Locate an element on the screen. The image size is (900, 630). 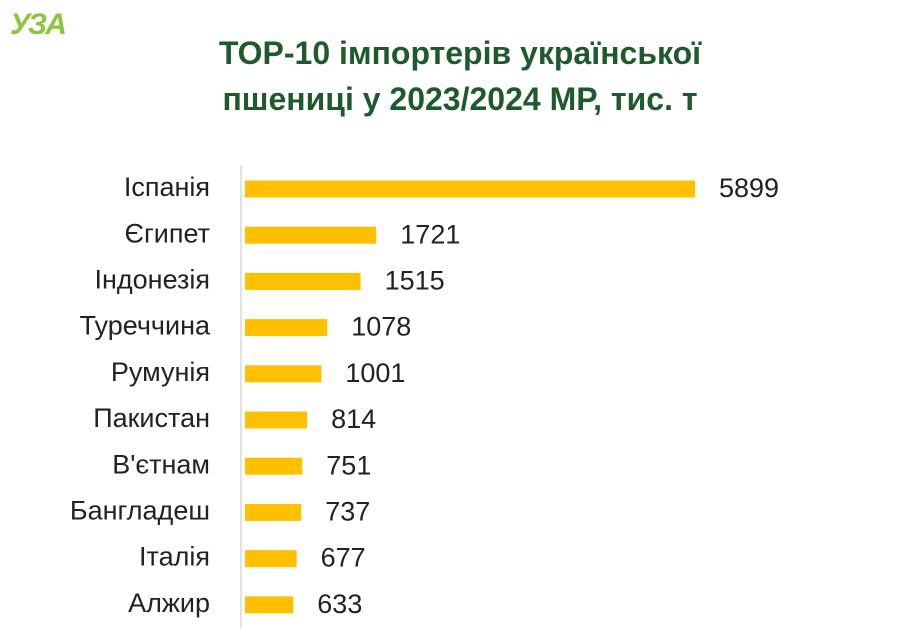
logo: УЗА is located at coordinates (38, 24).